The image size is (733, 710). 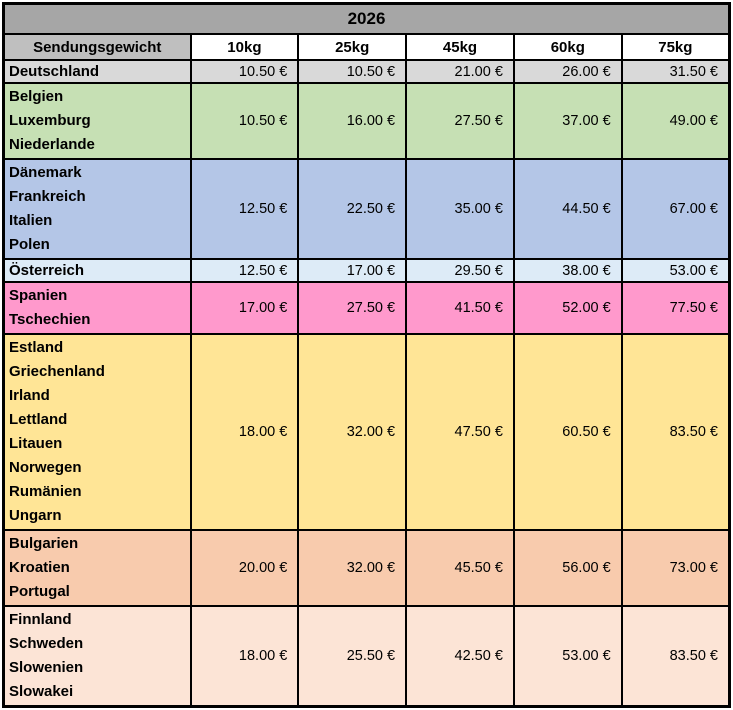 I want to click on title-row: 2026, so click(x=366, y=18).